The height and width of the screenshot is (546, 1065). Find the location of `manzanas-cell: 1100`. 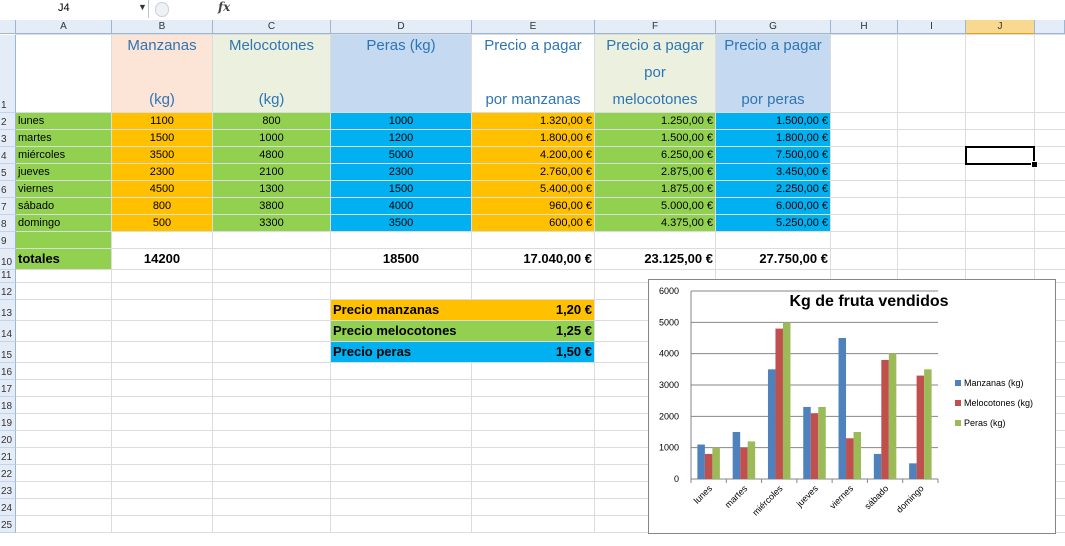

manzanas-cell: 1100 is located at coordinates (162, 121).